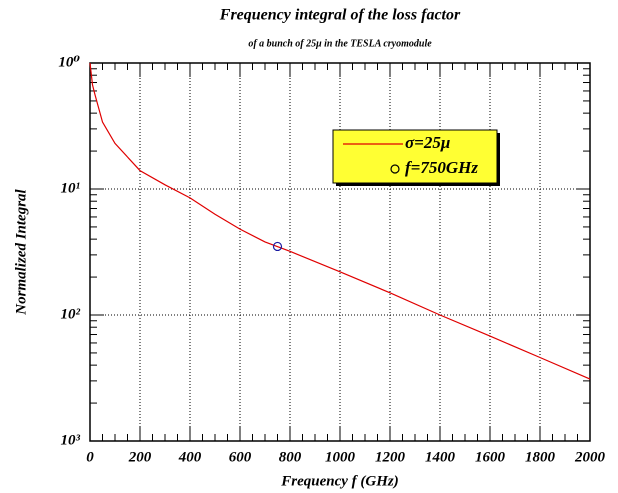 This screenshot has width=618, height=493. I want to click on x-tick-label: 1000, so click(340, 457).